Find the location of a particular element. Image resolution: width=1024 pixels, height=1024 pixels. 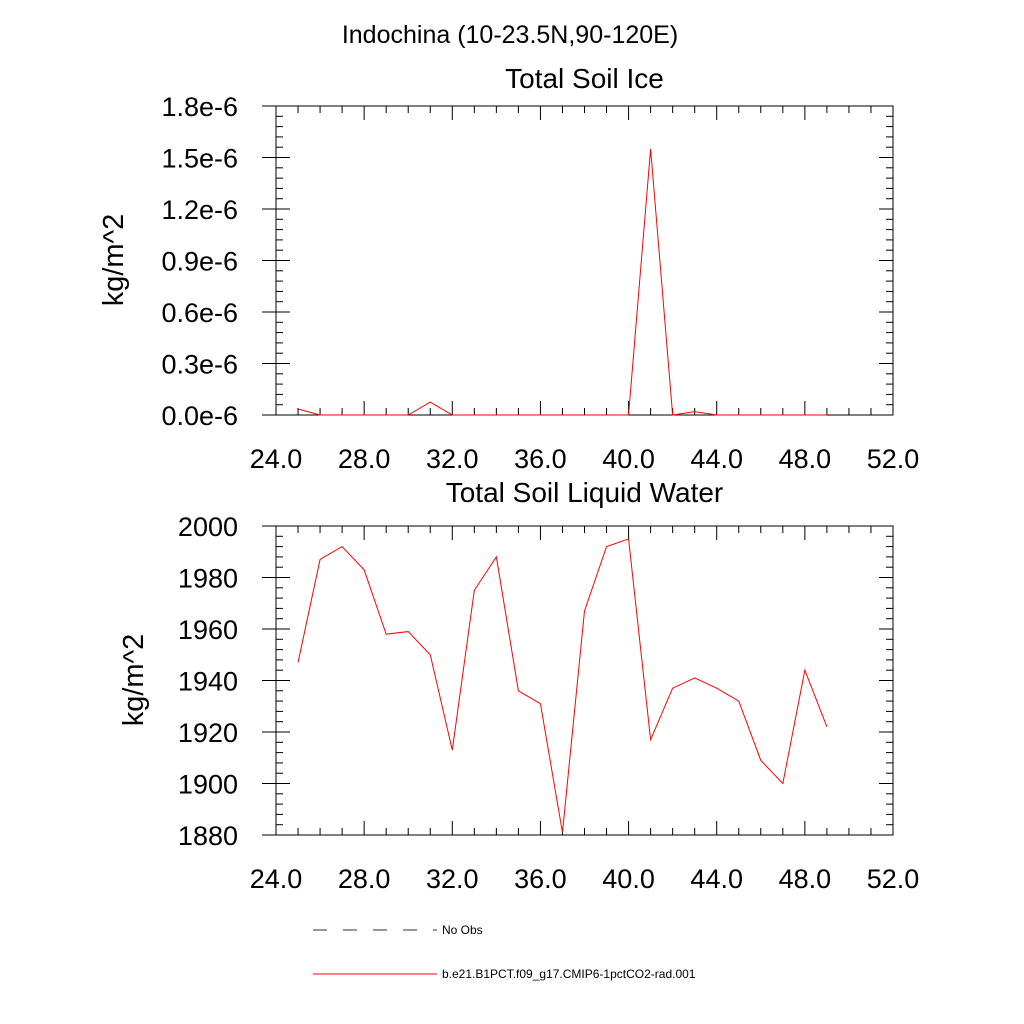

y-tick-label: 1920 is located at coordinates (208, 733).